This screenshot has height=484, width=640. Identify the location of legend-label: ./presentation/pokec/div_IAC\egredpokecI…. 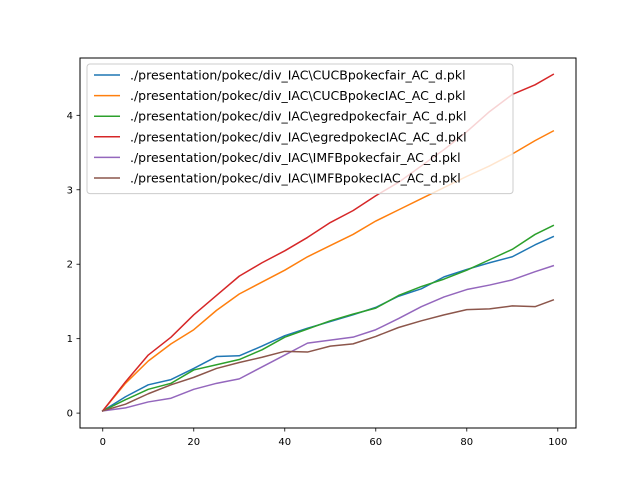
(298, 136).